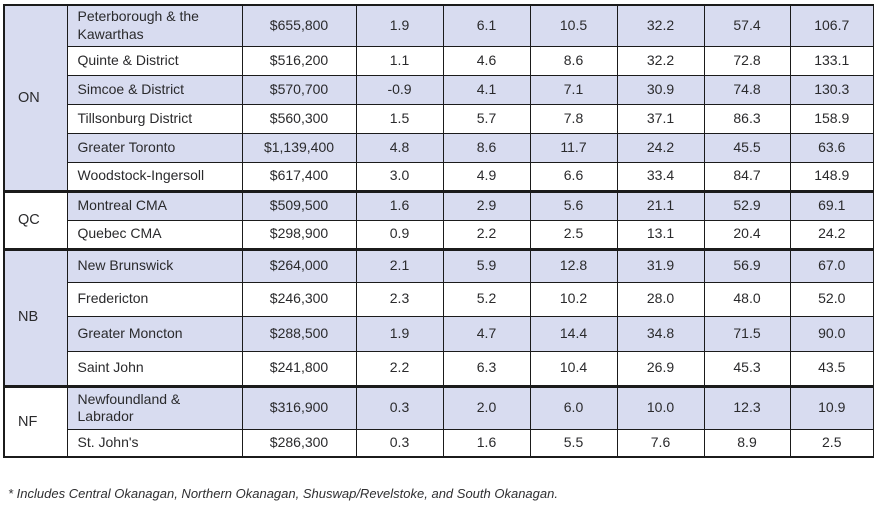  Describe the element at coordinates (399, 299) in the screenshot. I see `value-cell: 2.3` at that location.